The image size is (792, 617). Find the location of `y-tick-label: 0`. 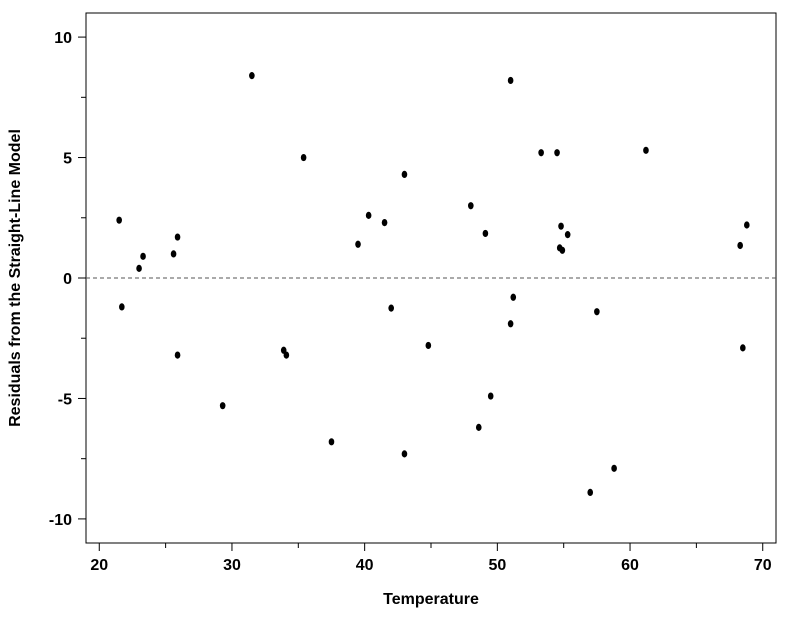

y-tick-label: 0 is located at coordinates (67, 279).